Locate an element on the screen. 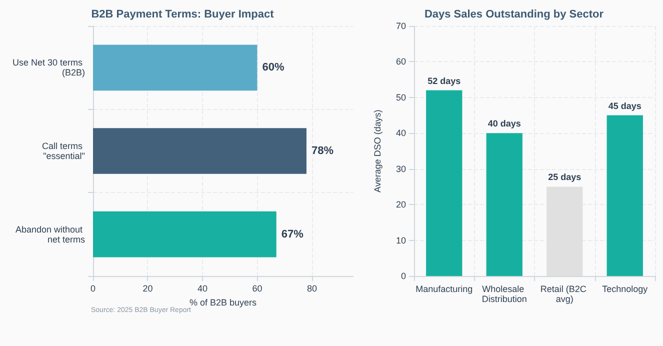 Image resolution: width=663 pixels, height=346 pixels. y-tick-label: 20 is located at coordinates (401, 205).